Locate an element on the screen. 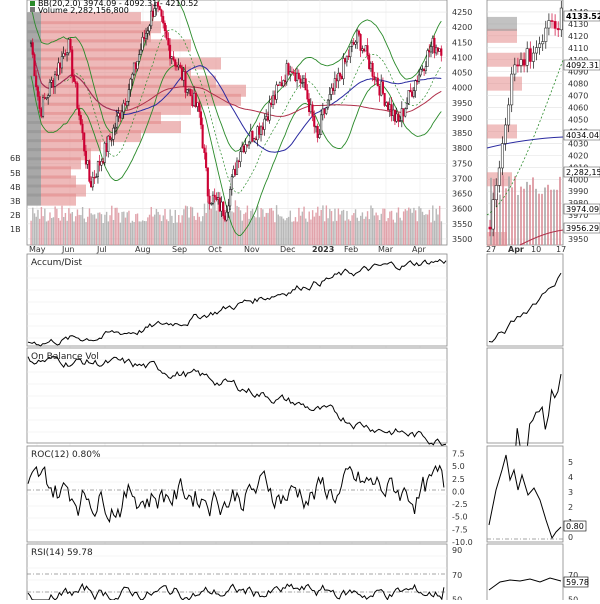 This screenshot has height=604, width=600. bb-label: BB(20,2.0) 3974.09 - 4092.31 - 4210.52 is located at coordinates (118, 4).